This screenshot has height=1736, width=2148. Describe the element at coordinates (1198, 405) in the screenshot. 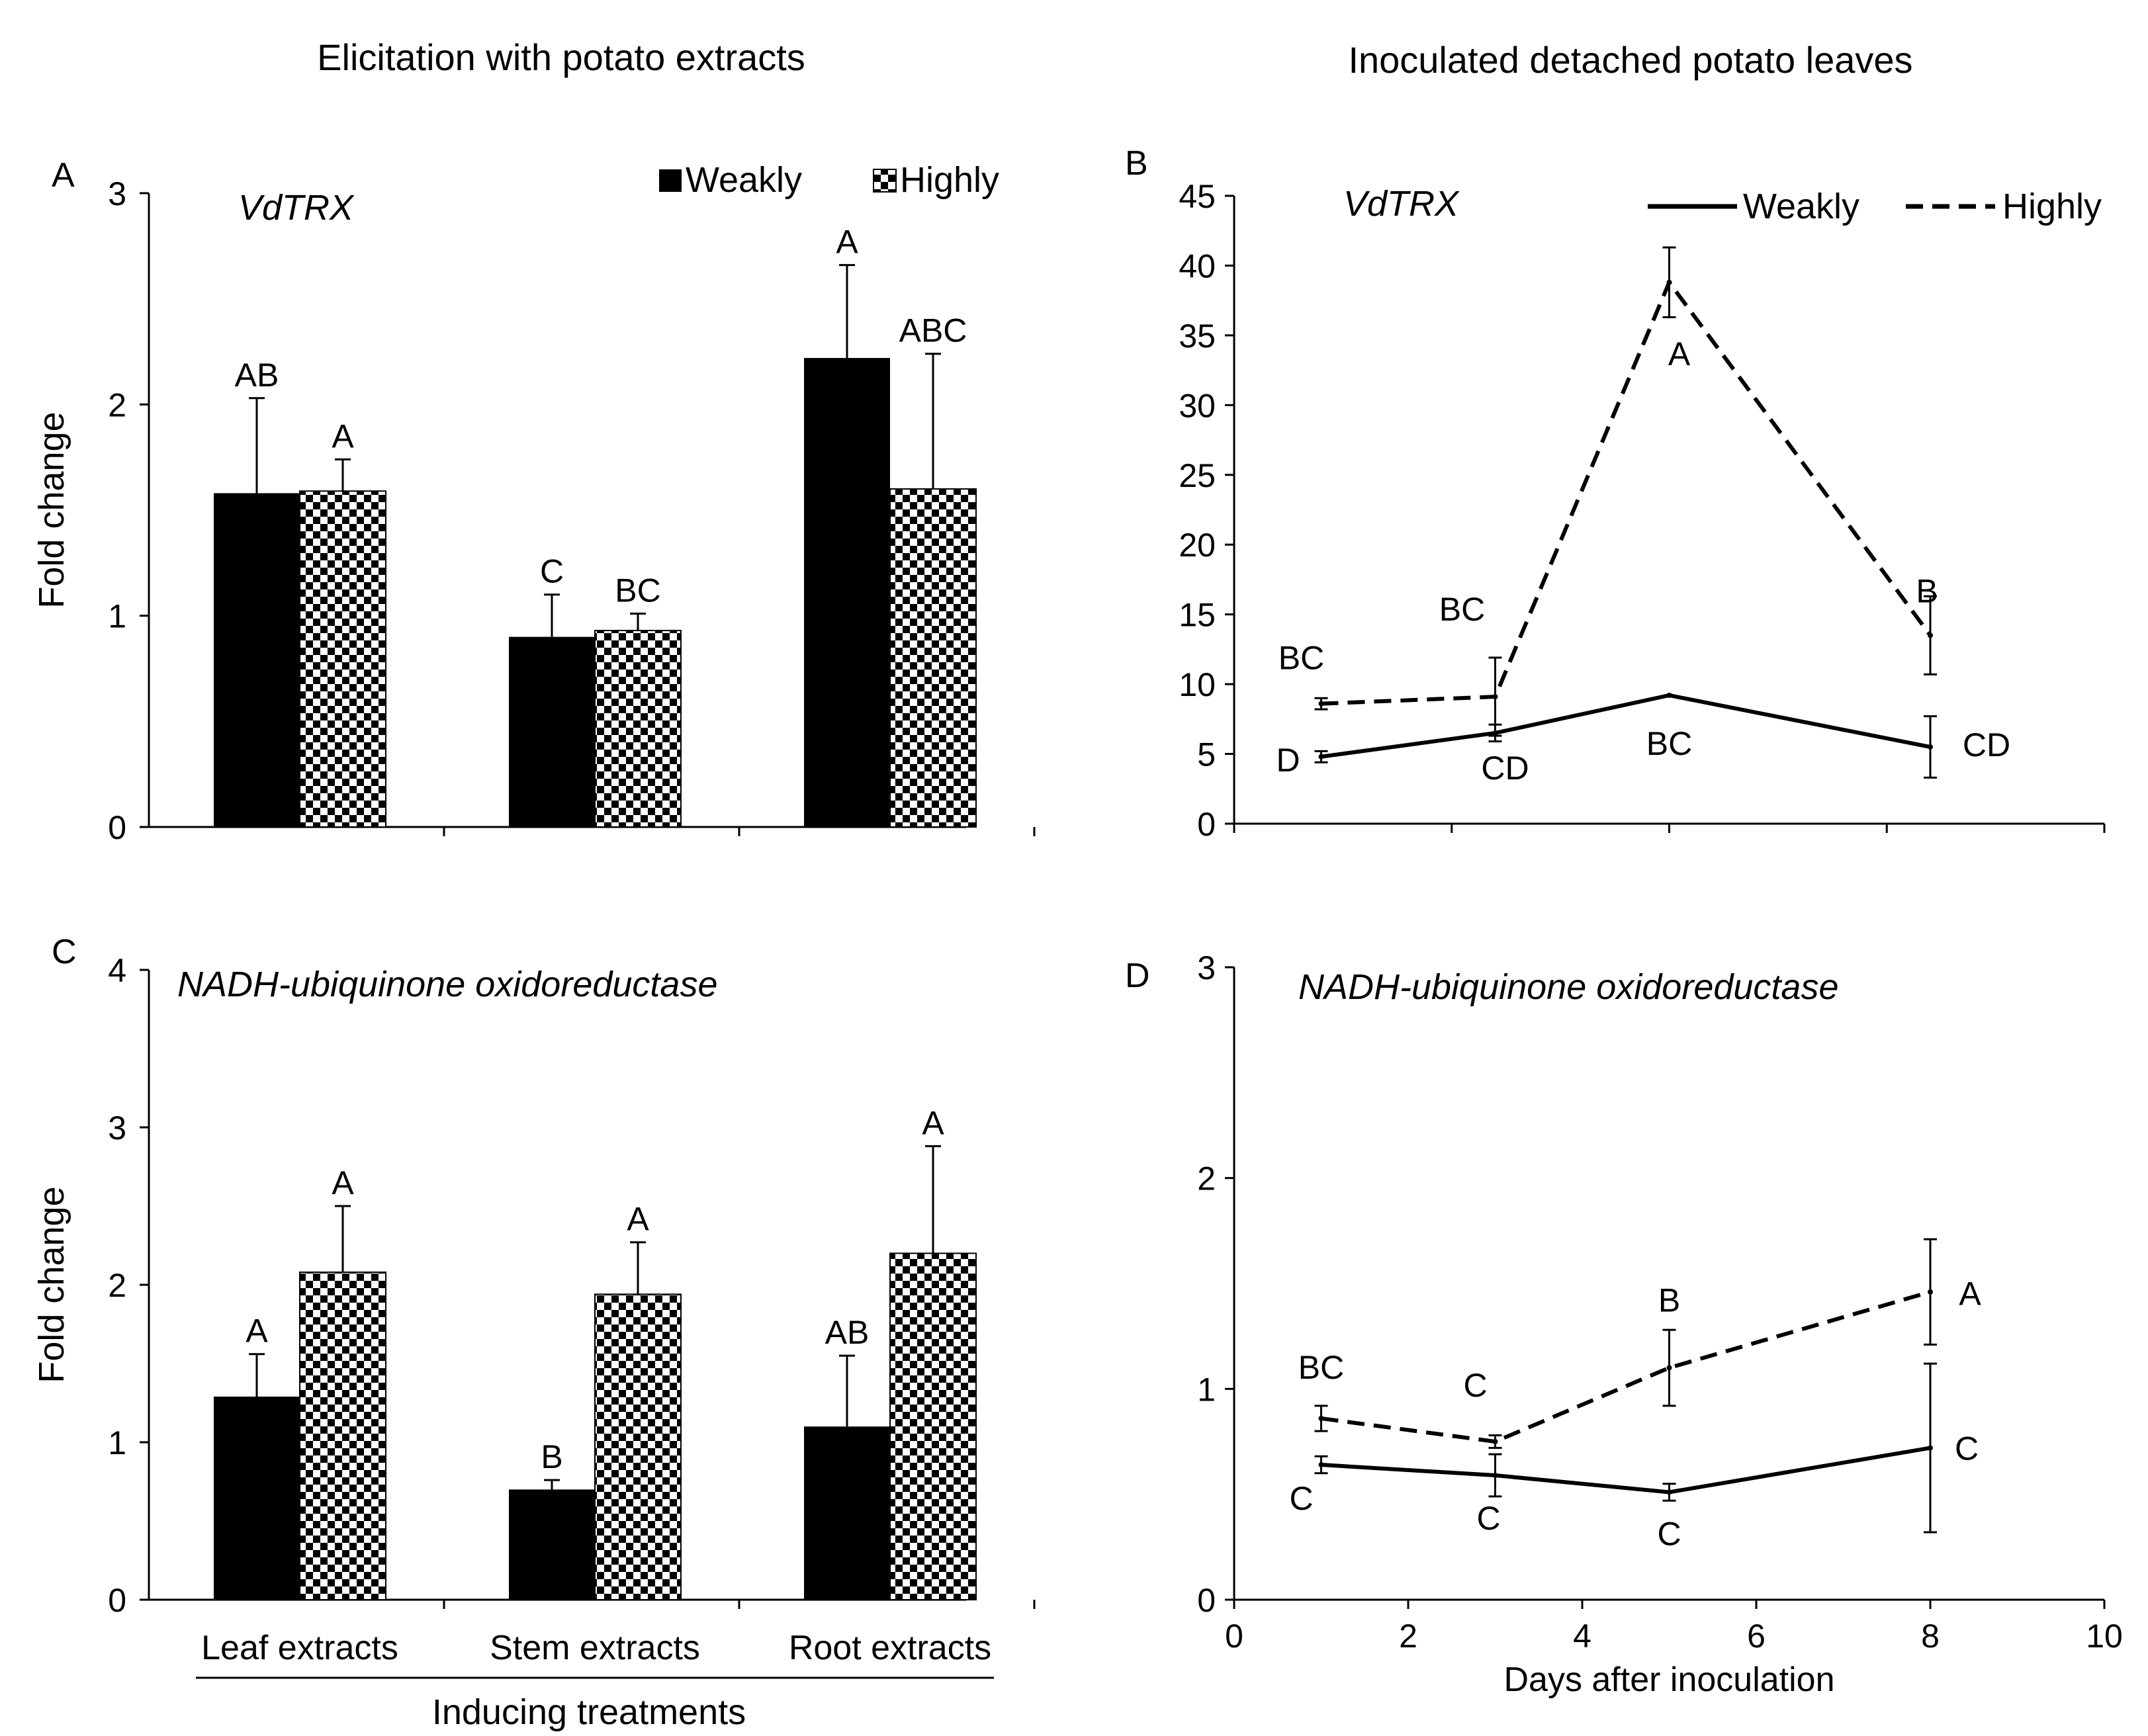

I see `y-tick-label: 30` at that location.